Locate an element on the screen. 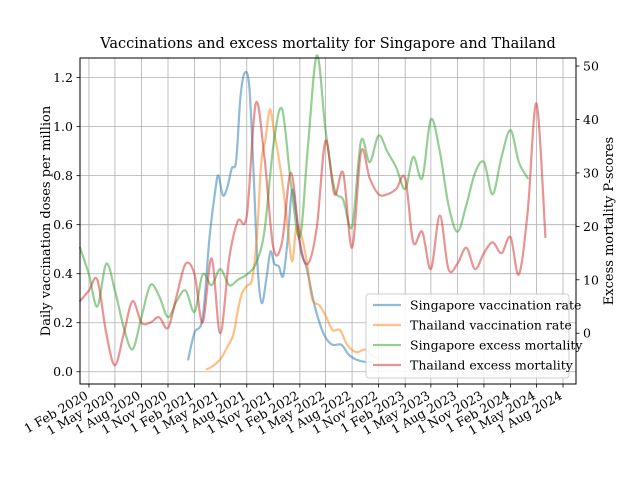 The height and width of the screenshot is (480, 640). left-y-tick-label: 0.0 is located at coordinates (63, 371).